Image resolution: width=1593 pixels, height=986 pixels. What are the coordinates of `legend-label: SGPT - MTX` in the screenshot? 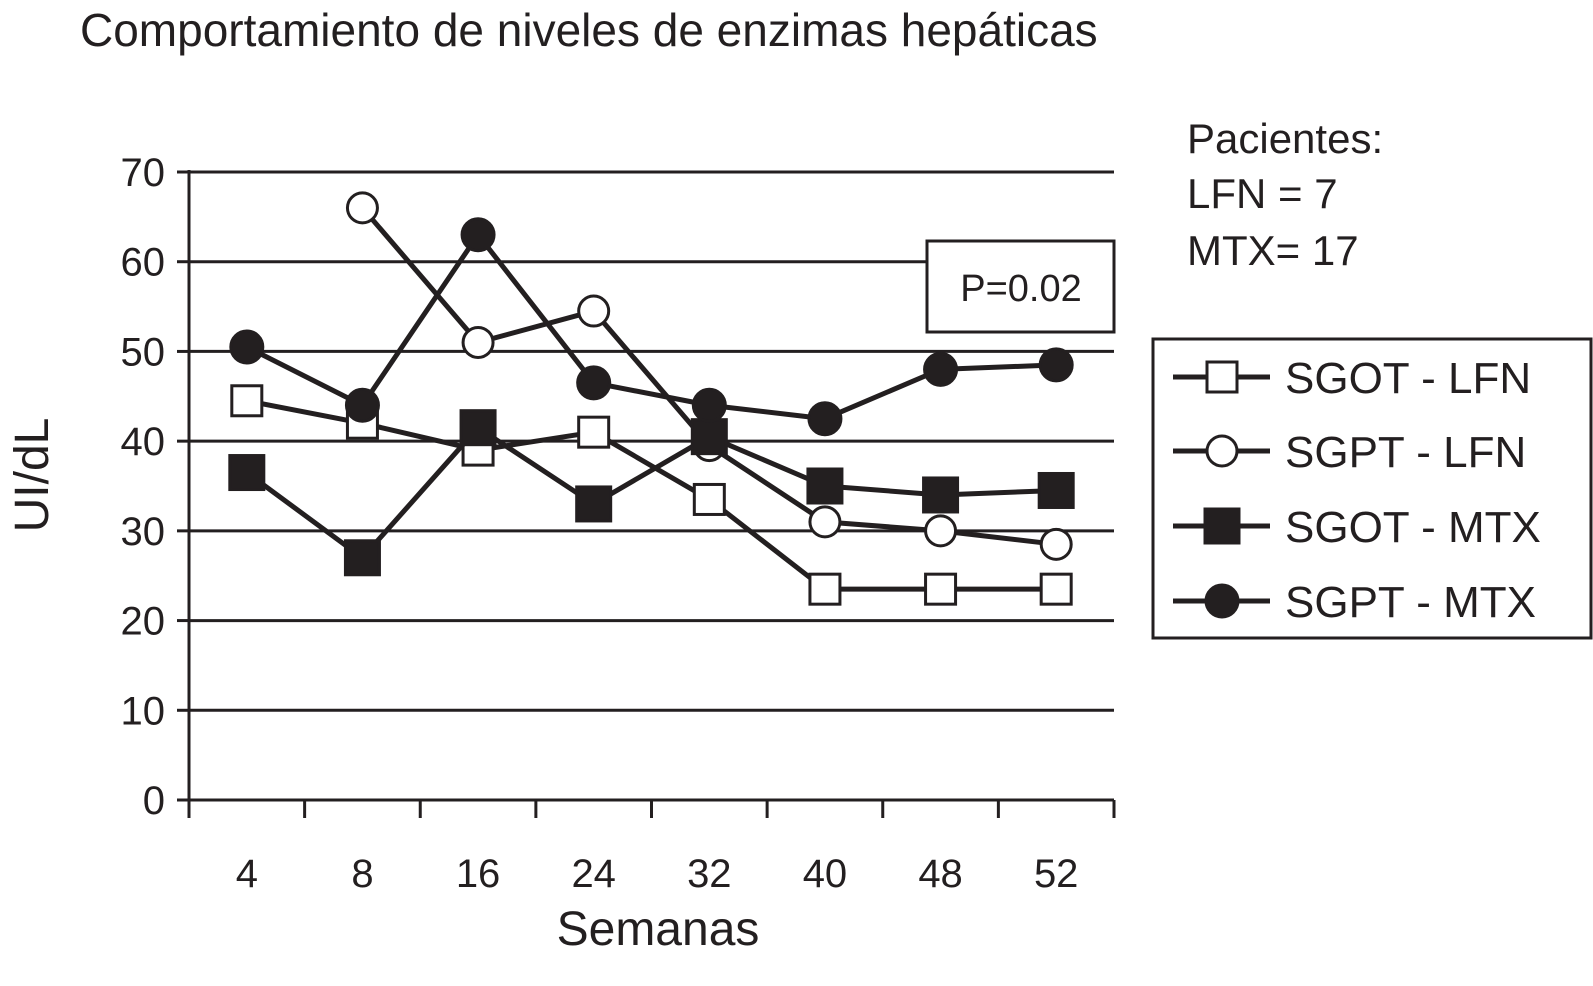 It's located at (1410, 602).